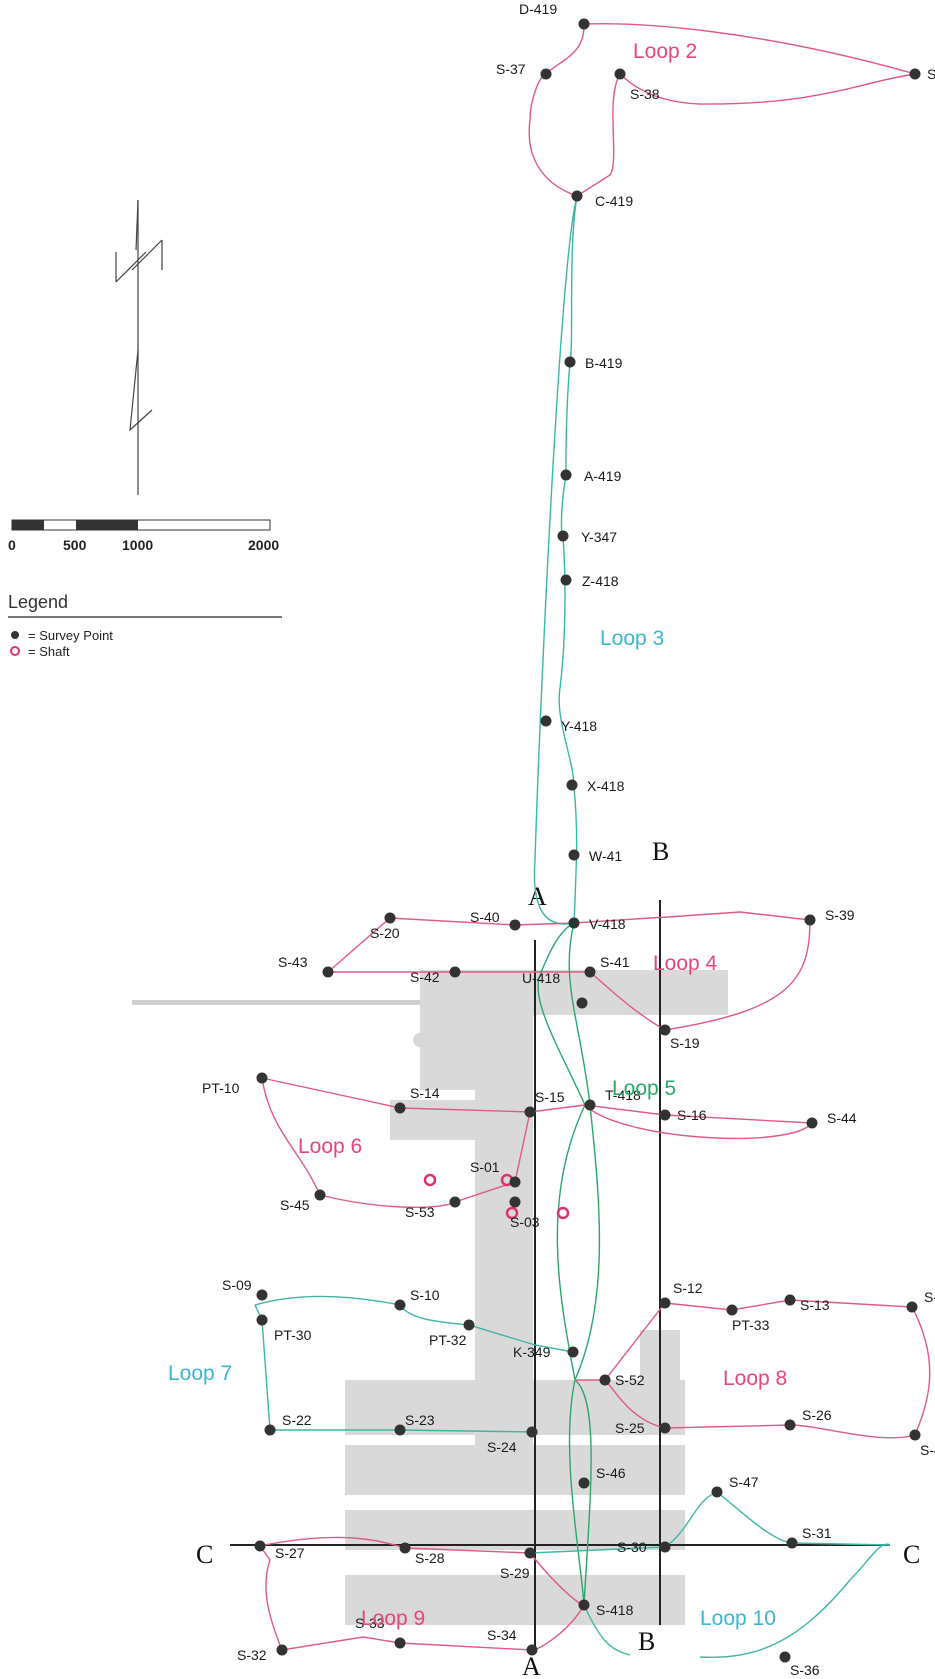  What do you see at coordinates (753, 1369) in the screenshot?
I see `loop-8-traverse` at bounding box center [753, 1369].